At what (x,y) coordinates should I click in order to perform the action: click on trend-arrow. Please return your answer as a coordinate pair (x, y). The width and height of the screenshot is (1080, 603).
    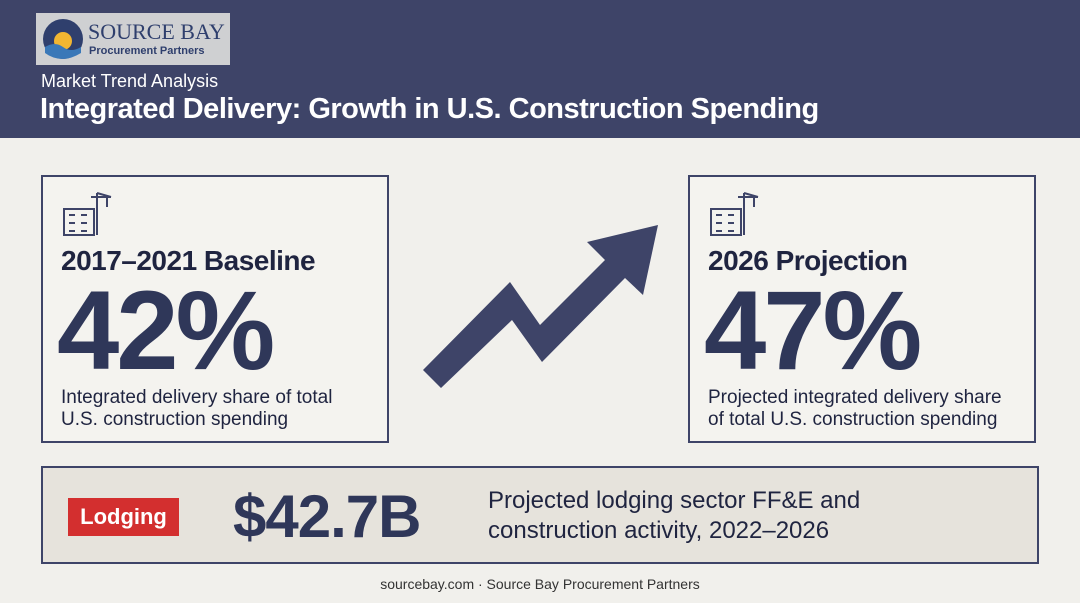
    Looking at the image, I should click on (540, 306).